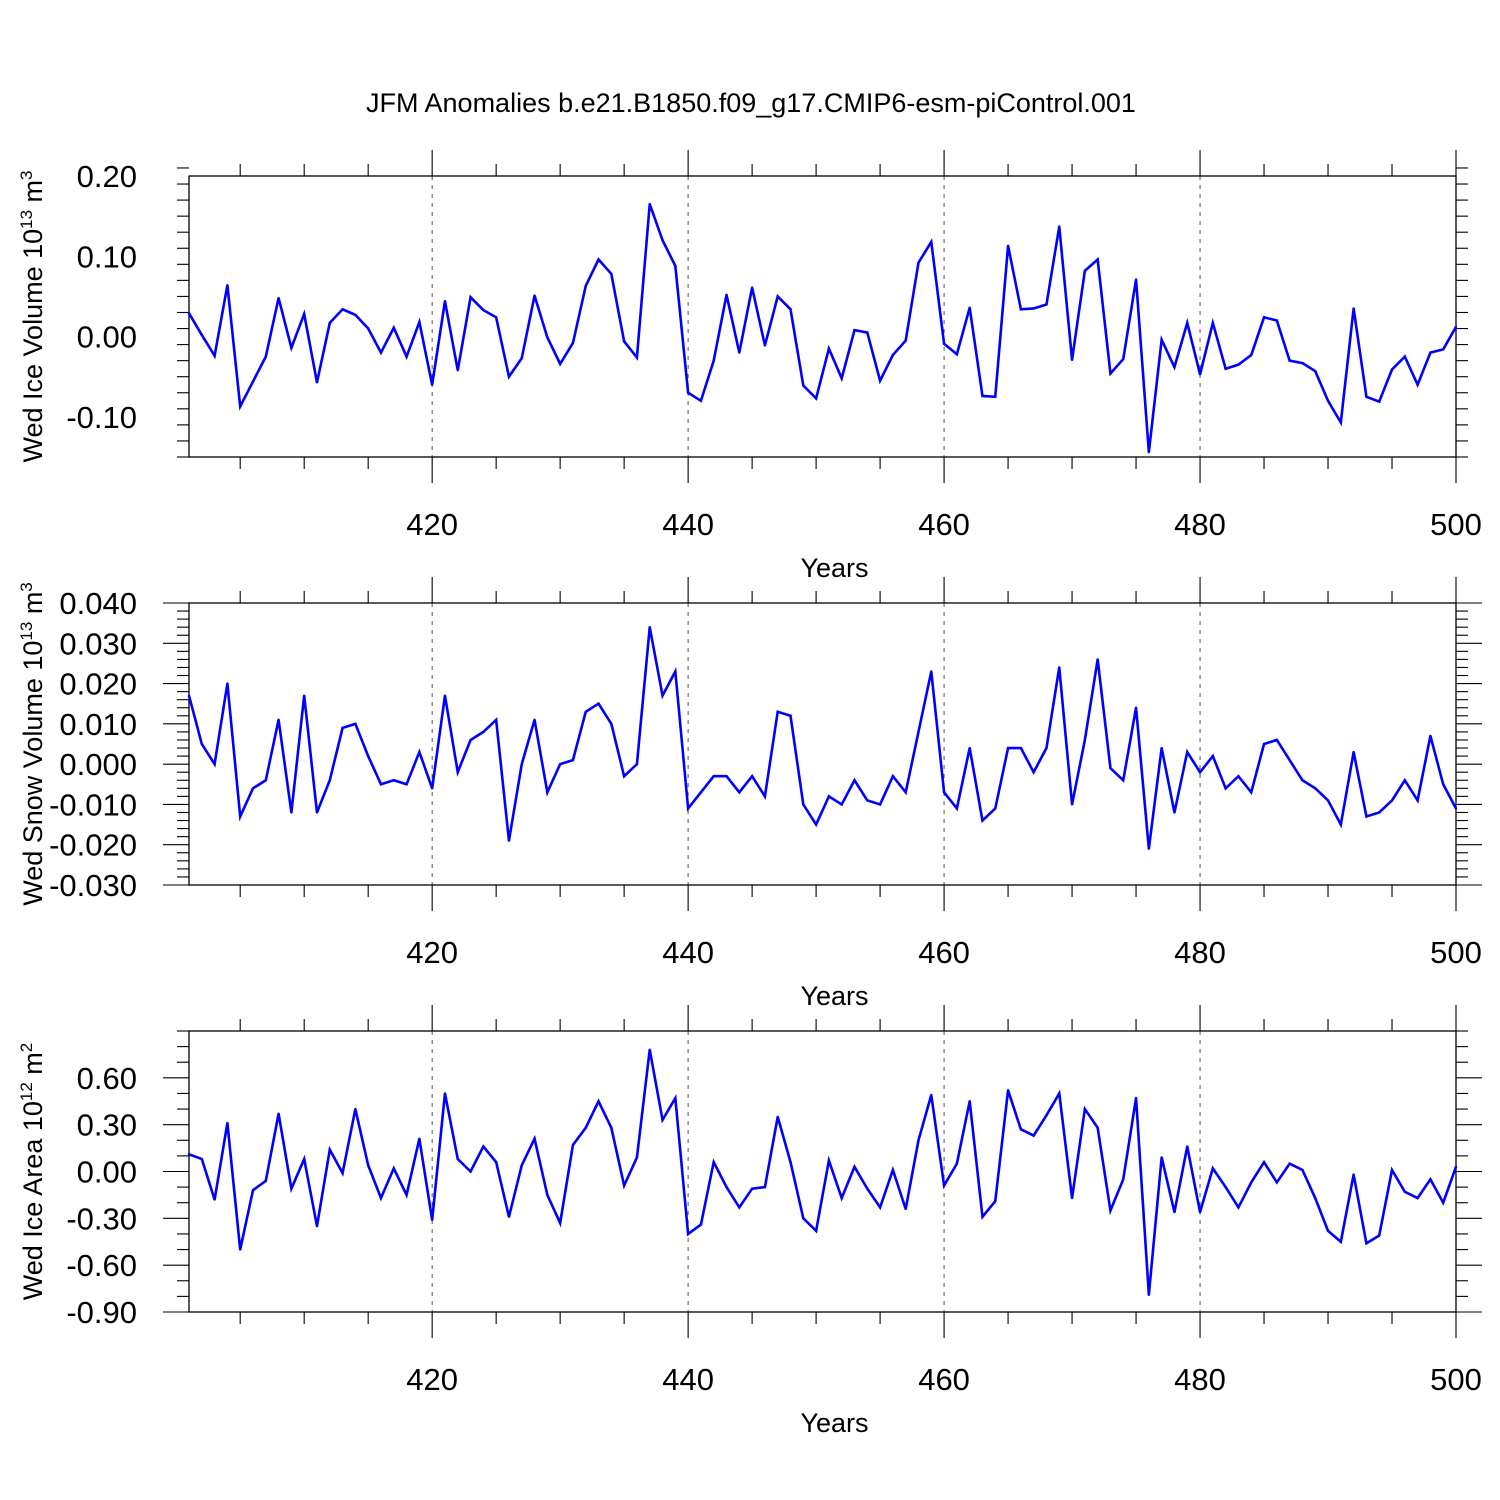  I want to click on x-tick-label: 420, so click(432, 1379).